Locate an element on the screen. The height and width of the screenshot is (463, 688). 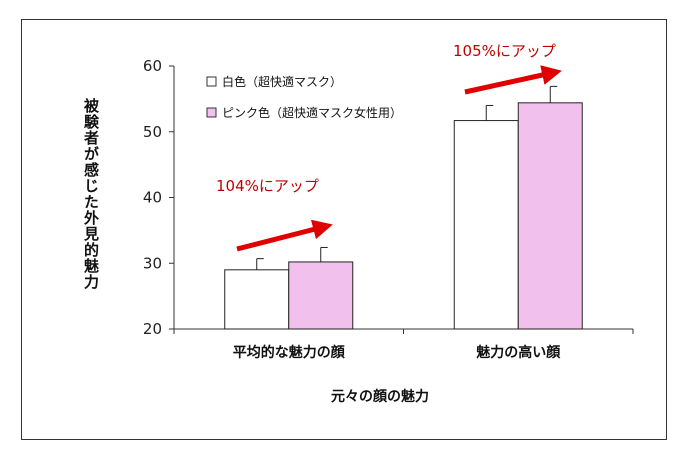
annotation-105: 105%にアップ is located at coordinates (504, 51).